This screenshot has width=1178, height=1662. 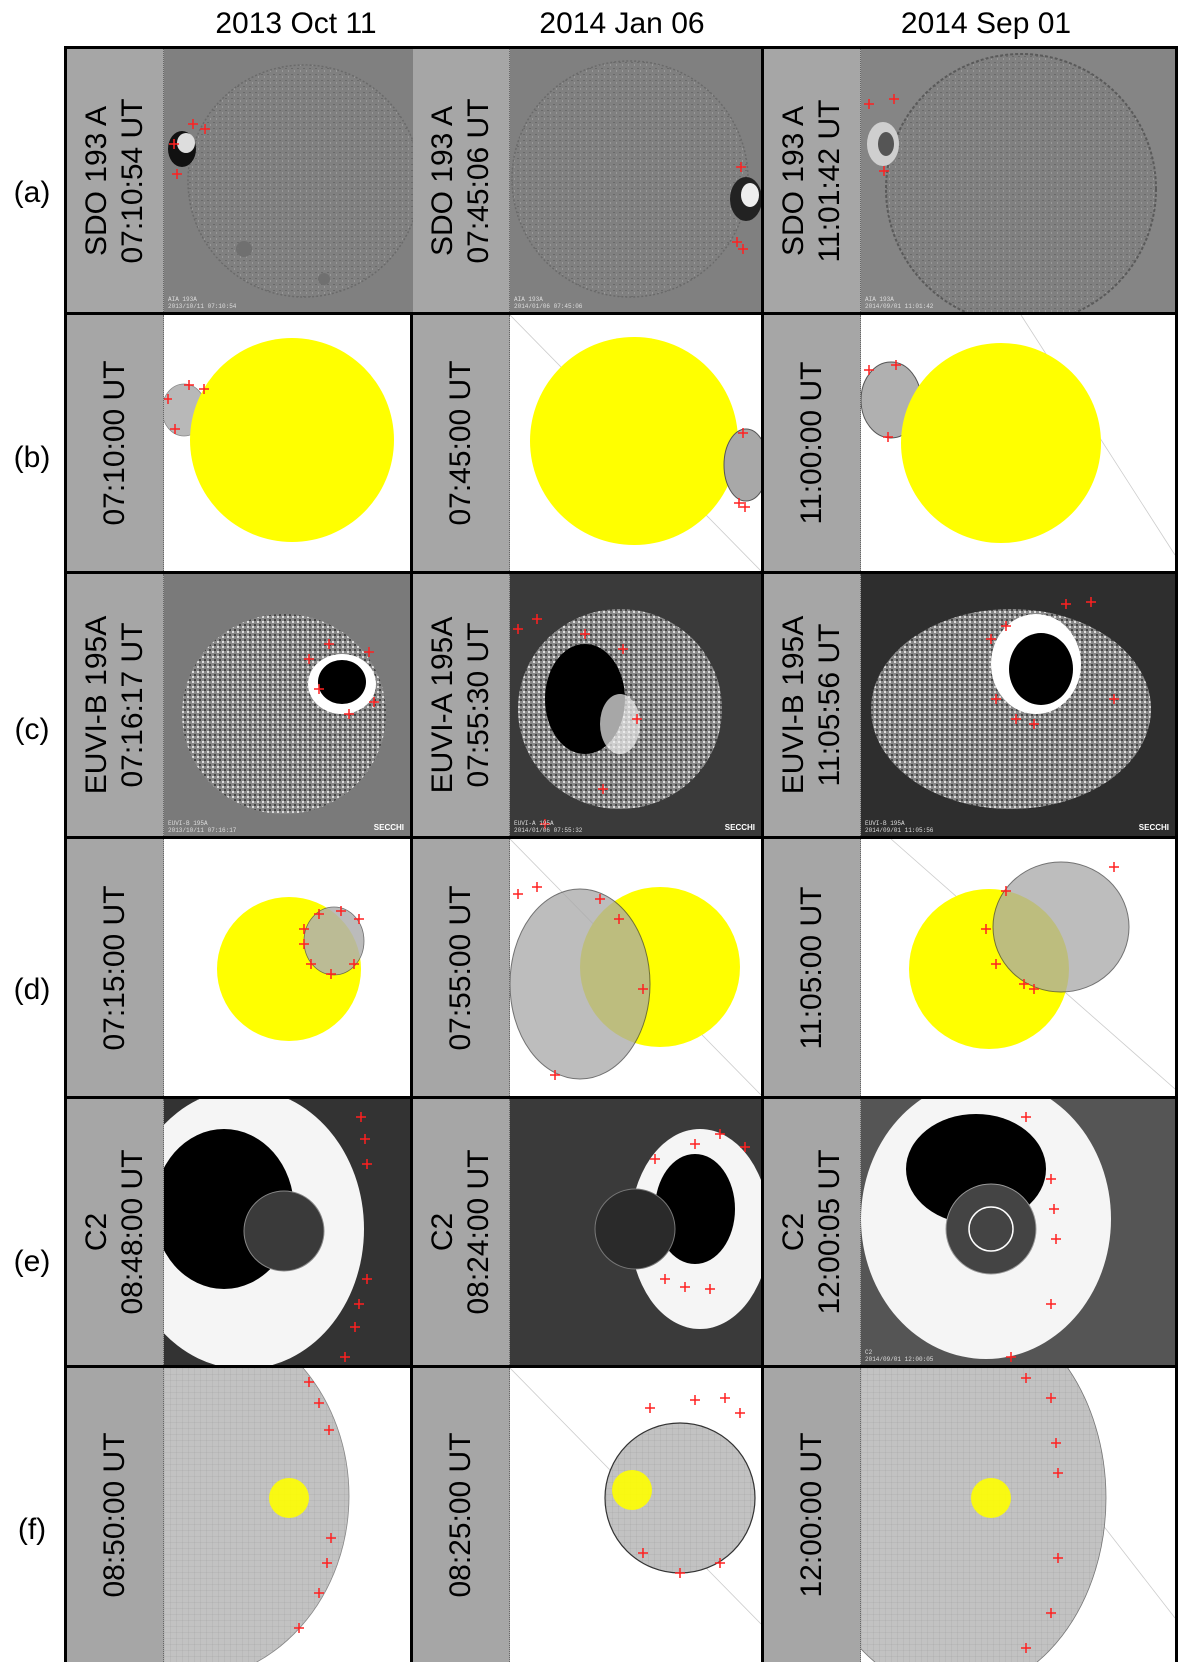 I want to click on panel-b-1: 07:10:00 UT, so click(x=238, y=443).